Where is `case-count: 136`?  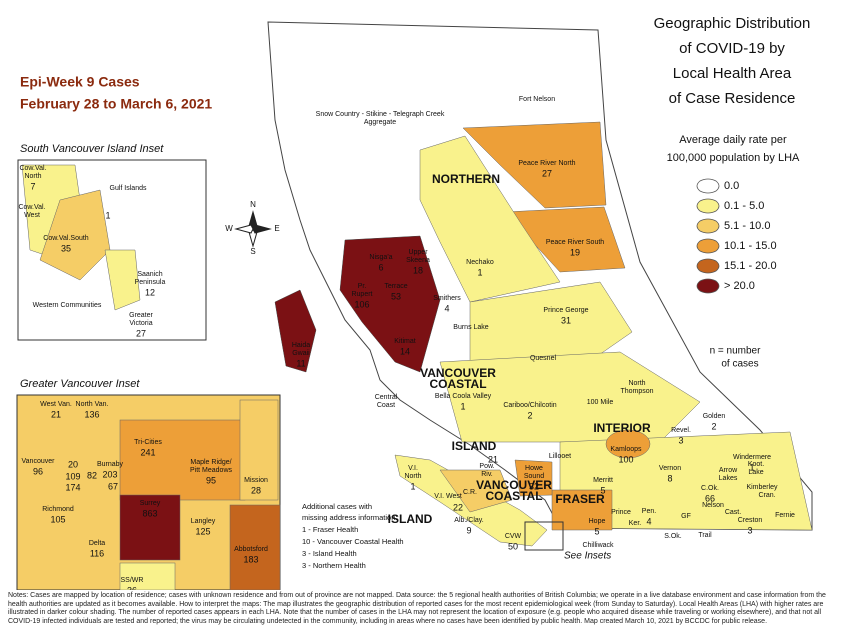
case-count: 136 is located at coordinates (91, 414).